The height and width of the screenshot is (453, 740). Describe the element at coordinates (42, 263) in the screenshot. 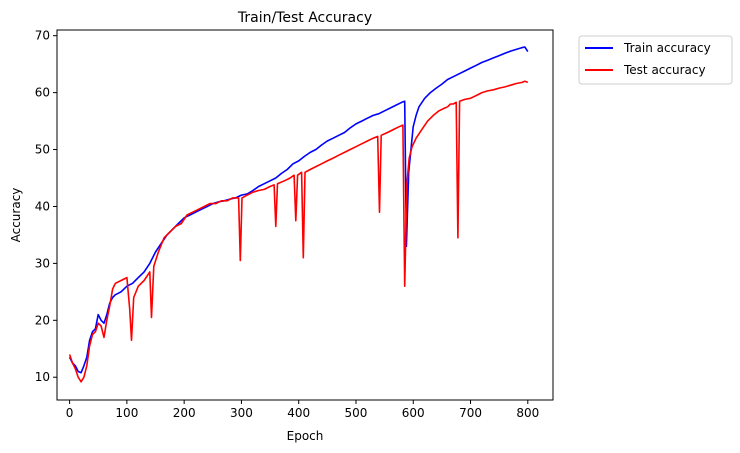

I see `y-tick-label: 30` at that location.